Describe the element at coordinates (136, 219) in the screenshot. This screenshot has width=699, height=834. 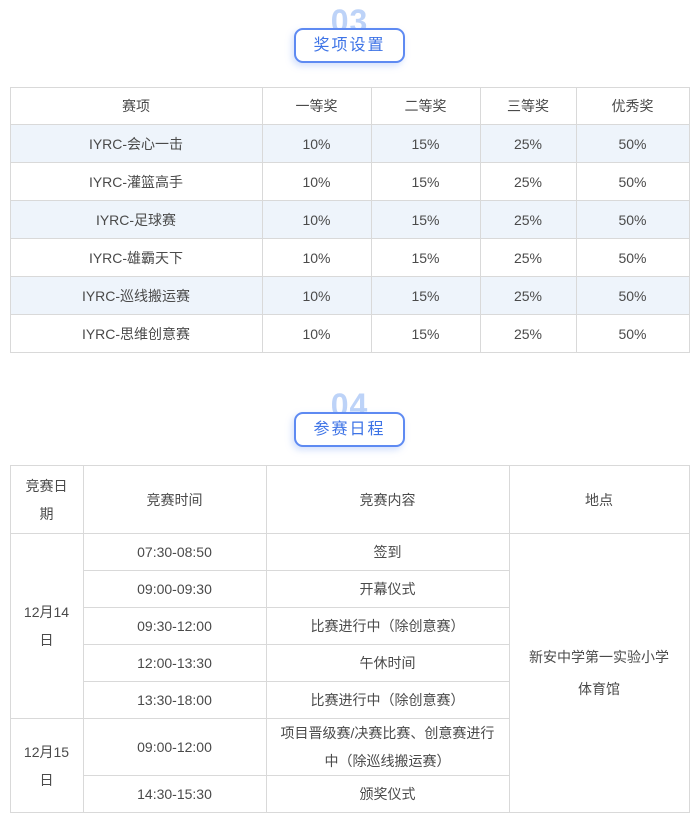
I see `awards-event-cell: IYRC-足球赛` at that location.